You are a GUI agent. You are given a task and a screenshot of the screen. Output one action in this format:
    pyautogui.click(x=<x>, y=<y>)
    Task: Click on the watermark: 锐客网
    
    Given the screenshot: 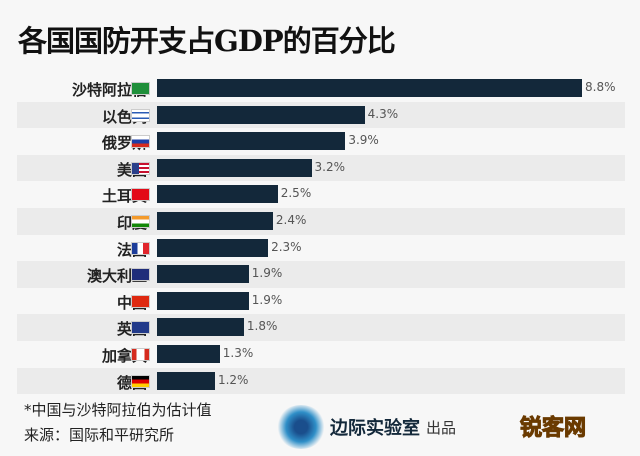 What is the action you would take?
    pyautogui.click(x=553, y=429)
    